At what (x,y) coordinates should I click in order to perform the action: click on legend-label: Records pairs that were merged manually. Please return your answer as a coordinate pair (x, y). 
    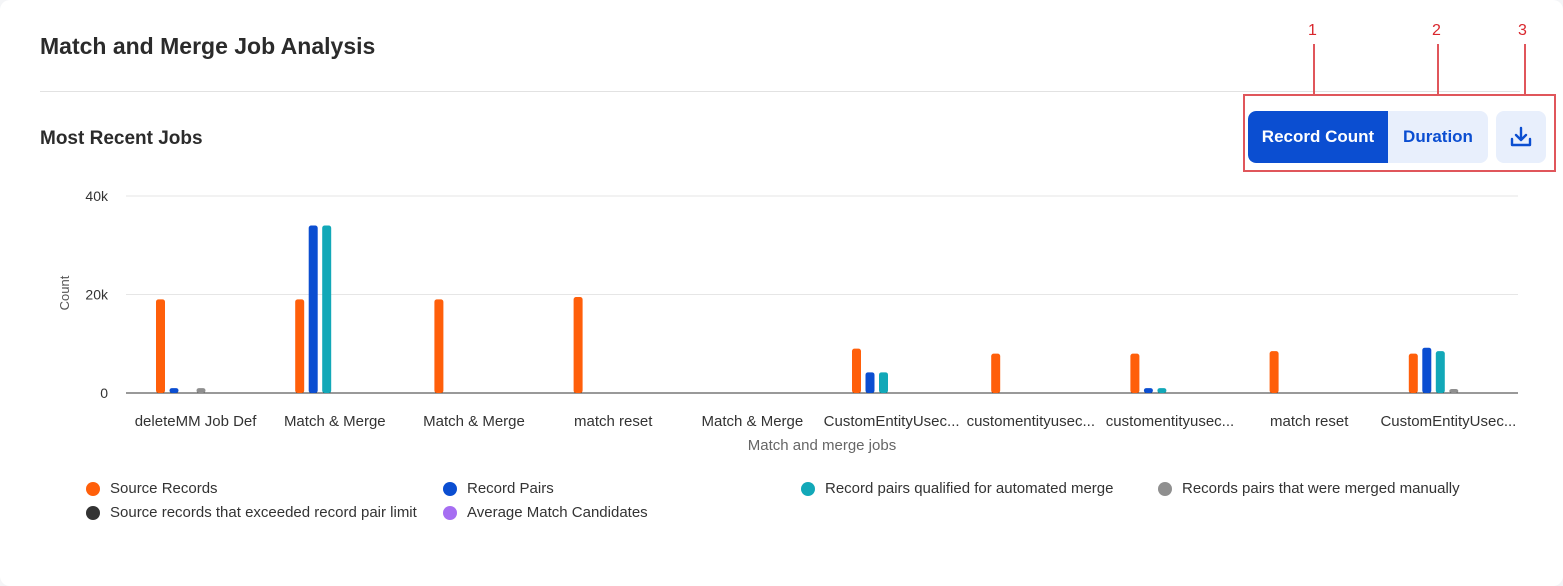
    Looking at the image, I should click on (1321, 488).